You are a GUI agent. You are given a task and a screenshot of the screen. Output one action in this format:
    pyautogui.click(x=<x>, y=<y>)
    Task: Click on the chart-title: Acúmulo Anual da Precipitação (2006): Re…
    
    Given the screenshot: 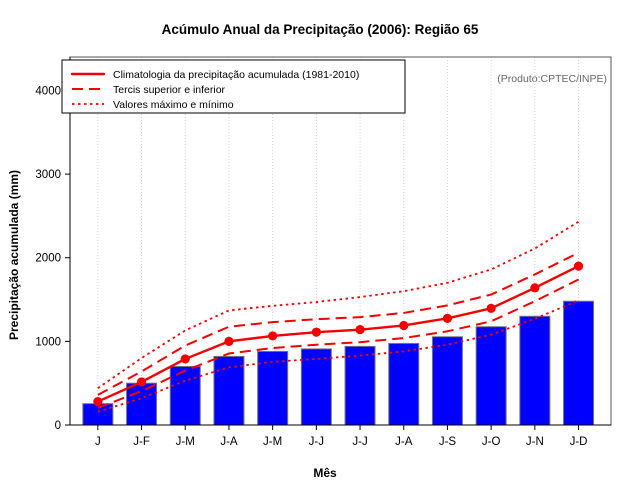 What is the action you would take?
    pyautogui.click(x=320, y=29)
    